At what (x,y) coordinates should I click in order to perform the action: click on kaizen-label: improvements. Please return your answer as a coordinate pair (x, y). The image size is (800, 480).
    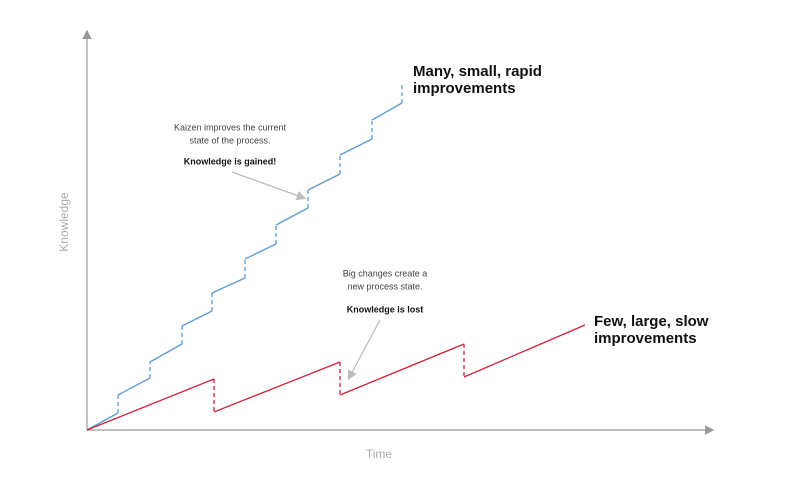
    Looking at the image, I should click on (464, 88).